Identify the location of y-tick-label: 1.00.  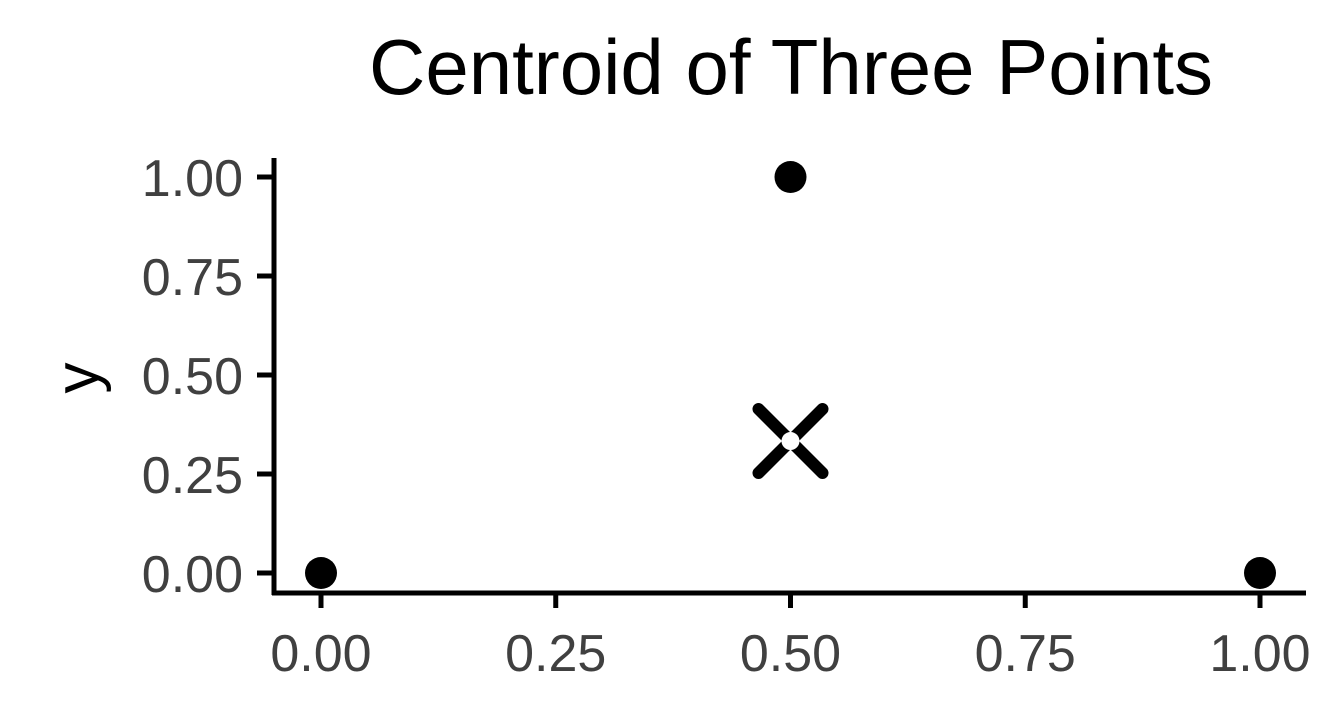
(192, 179).